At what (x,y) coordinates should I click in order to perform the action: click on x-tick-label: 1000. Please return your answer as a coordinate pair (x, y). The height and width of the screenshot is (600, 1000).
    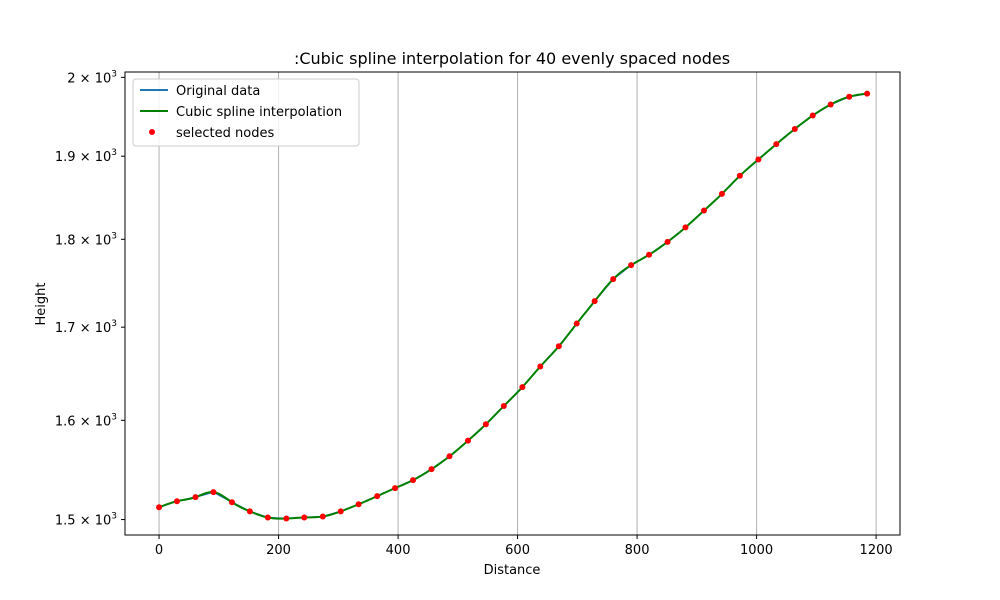
    Looking at the image, I should click on (756, 550).